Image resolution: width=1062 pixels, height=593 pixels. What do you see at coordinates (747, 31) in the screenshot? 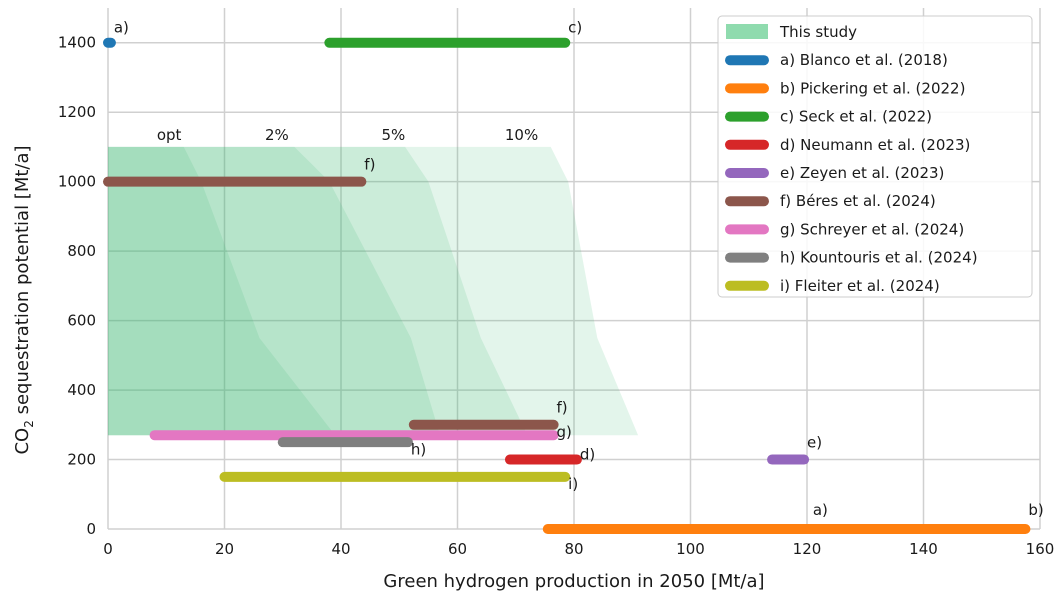
I see `legend-swatch` at bounding box center [747, 31].